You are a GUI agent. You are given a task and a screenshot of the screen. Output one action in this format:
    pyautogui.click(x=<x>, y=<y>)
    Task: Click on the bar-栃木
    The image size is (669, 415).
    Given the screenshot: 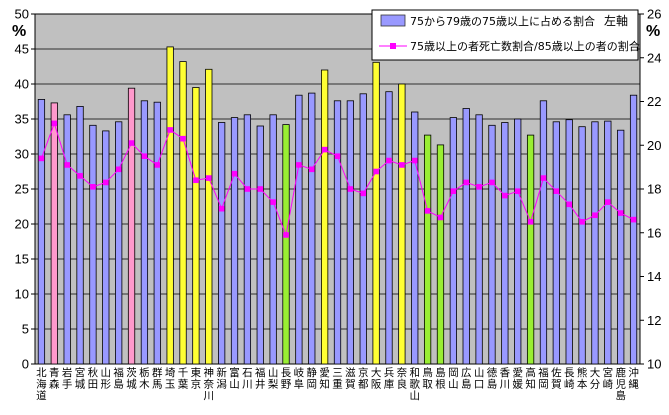 What is the action you would take?
    pyautogui.click(x=144, y=232)
    